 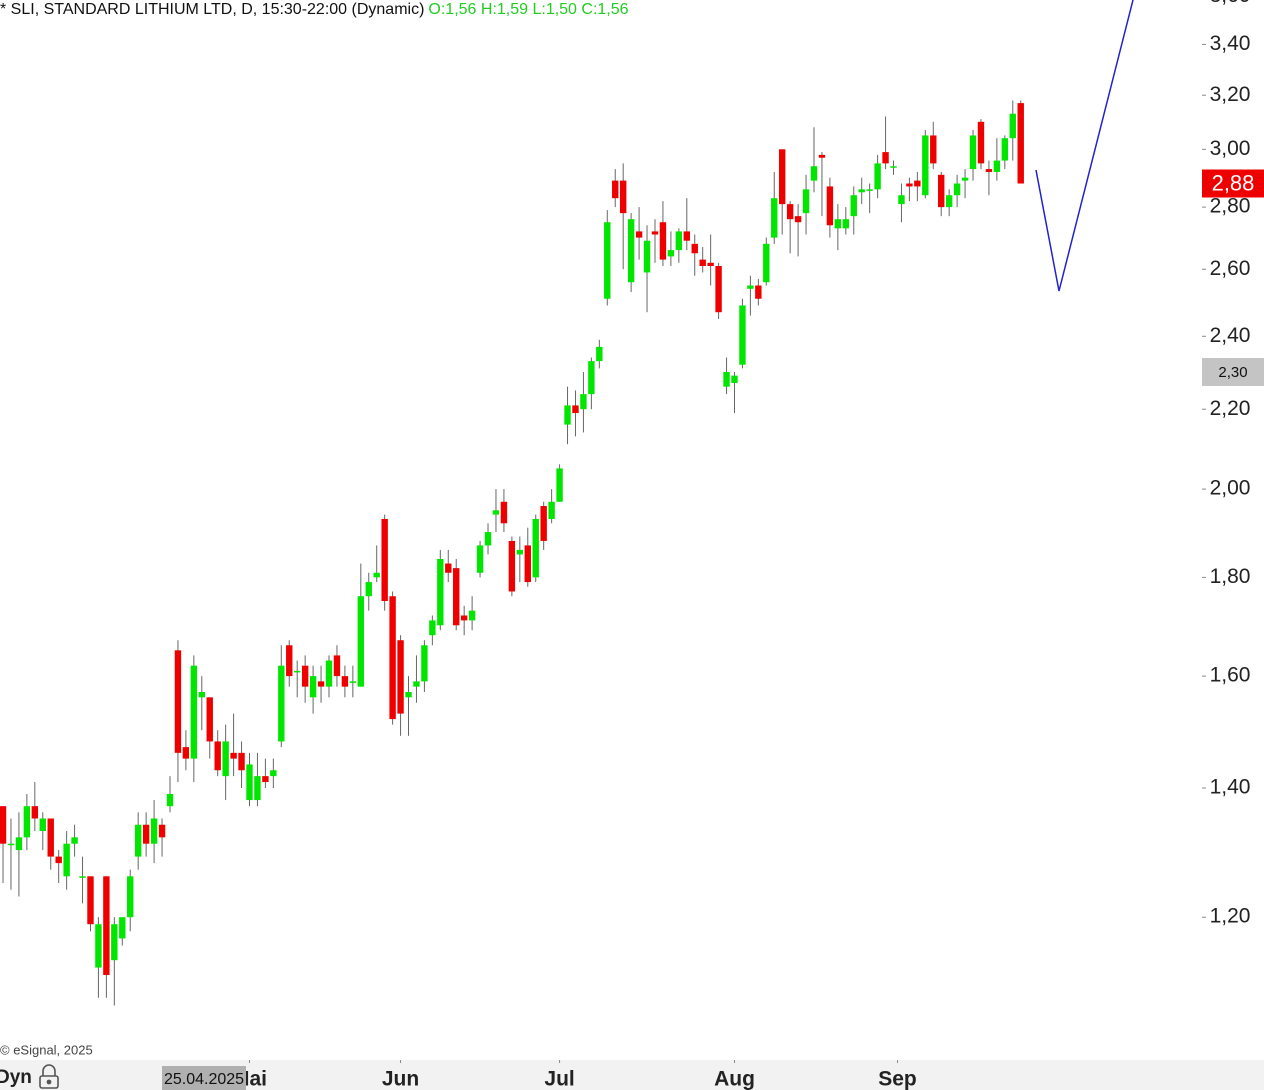 I want to click on y-tick-label: 3,60, so click(x=1230, y=3).